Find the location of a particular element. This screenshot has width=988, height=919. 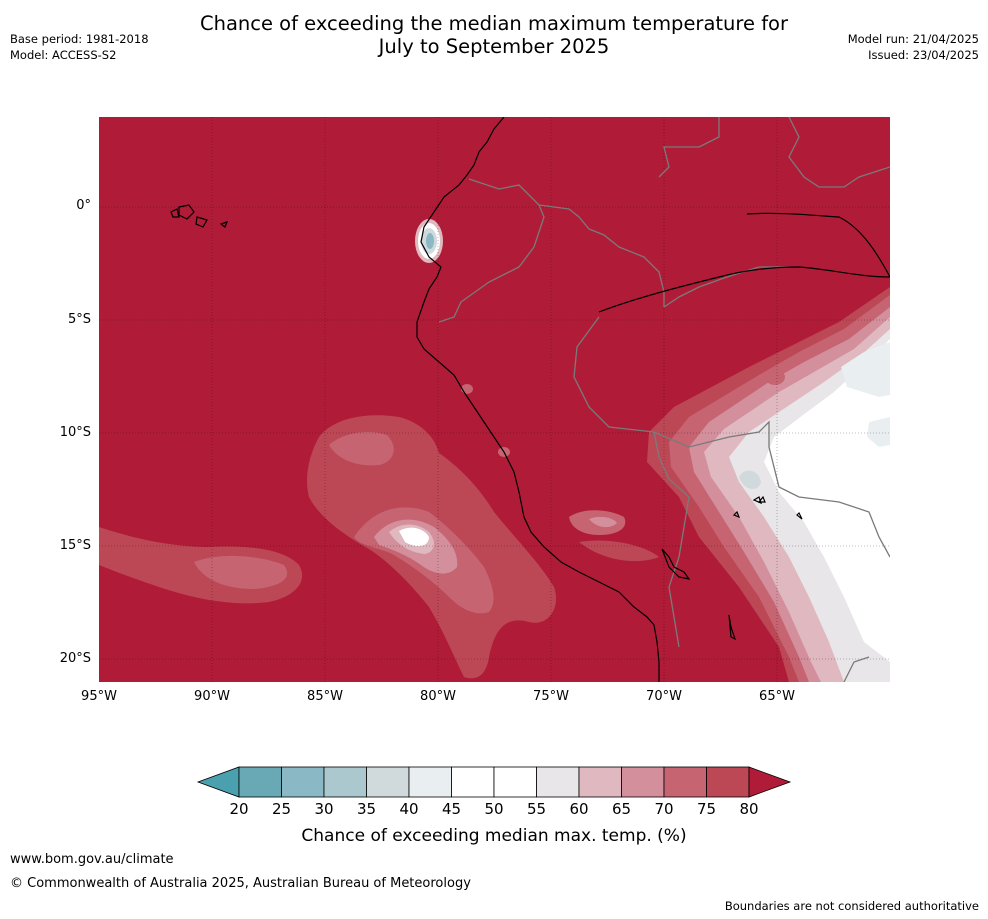

east-anomaly-region is located at coordinates (768, 484).